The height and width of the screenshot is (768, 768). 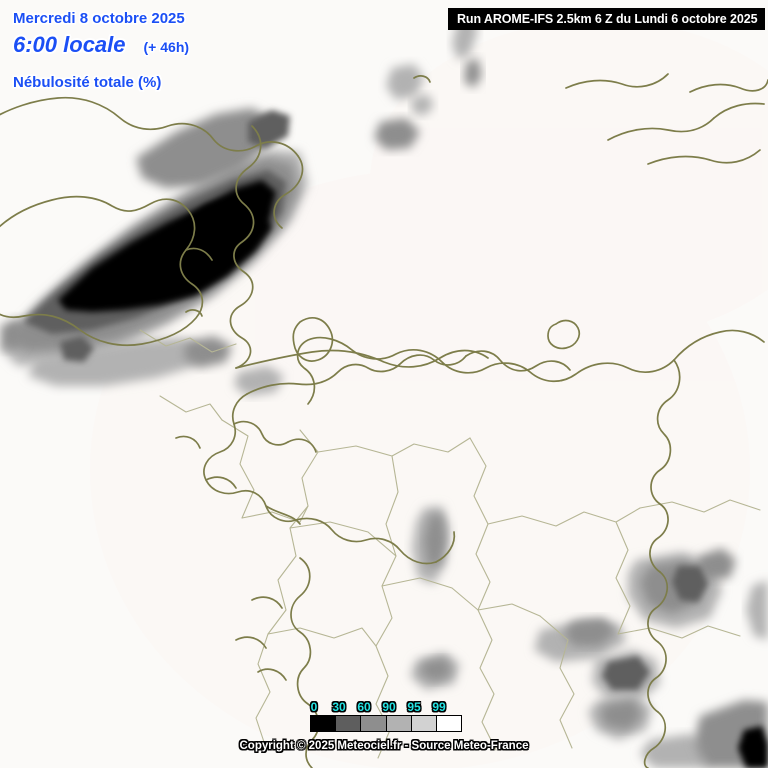 What do you see at coordinates (389, 707) in the screenshot?
I see `legend-tick-90: 90` at bounding box center [389, 707].